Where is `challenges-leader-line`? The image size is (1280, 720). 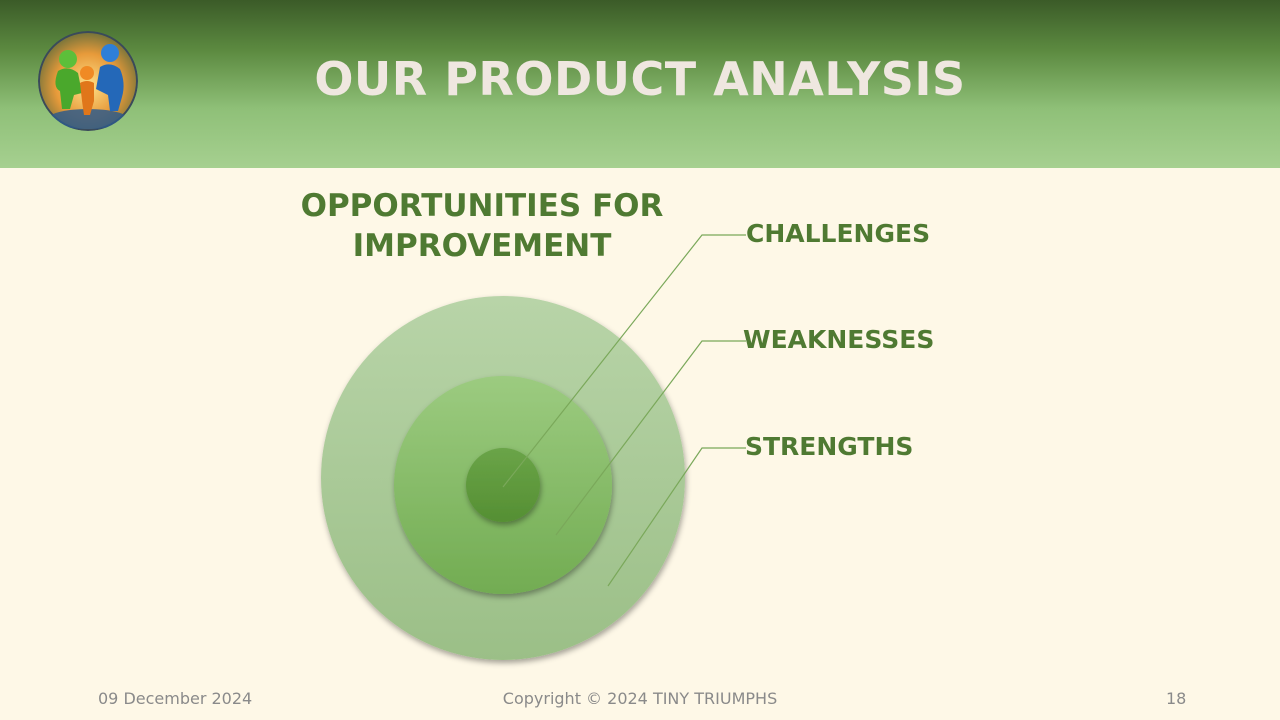
challenges-leader-line is located at coordinates (624, 361).